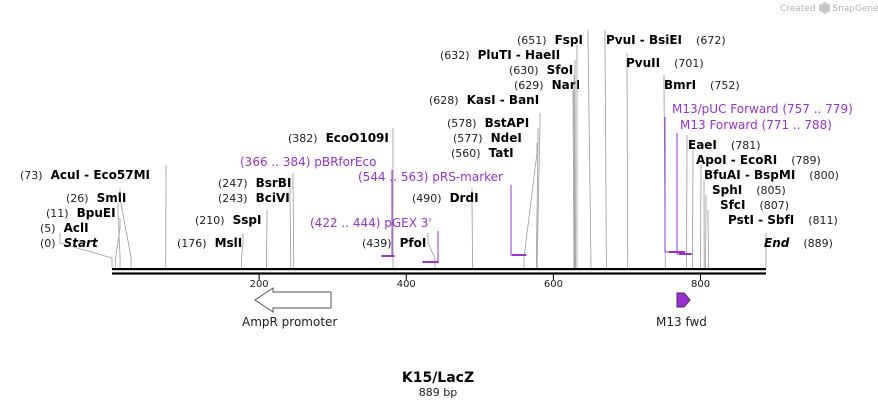 This screenshot has height=408, width=878. Describe the element at coordinates (259, 284) in the screenshot. I see `ruler-tick-label: 200` at that location.